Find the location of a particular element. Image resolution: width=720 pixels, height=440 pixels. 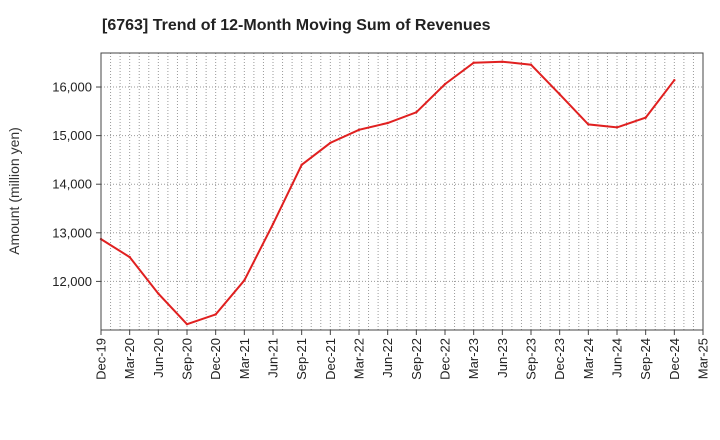

x-tick-label: Dec-22 is located at coordinates (445, 359).